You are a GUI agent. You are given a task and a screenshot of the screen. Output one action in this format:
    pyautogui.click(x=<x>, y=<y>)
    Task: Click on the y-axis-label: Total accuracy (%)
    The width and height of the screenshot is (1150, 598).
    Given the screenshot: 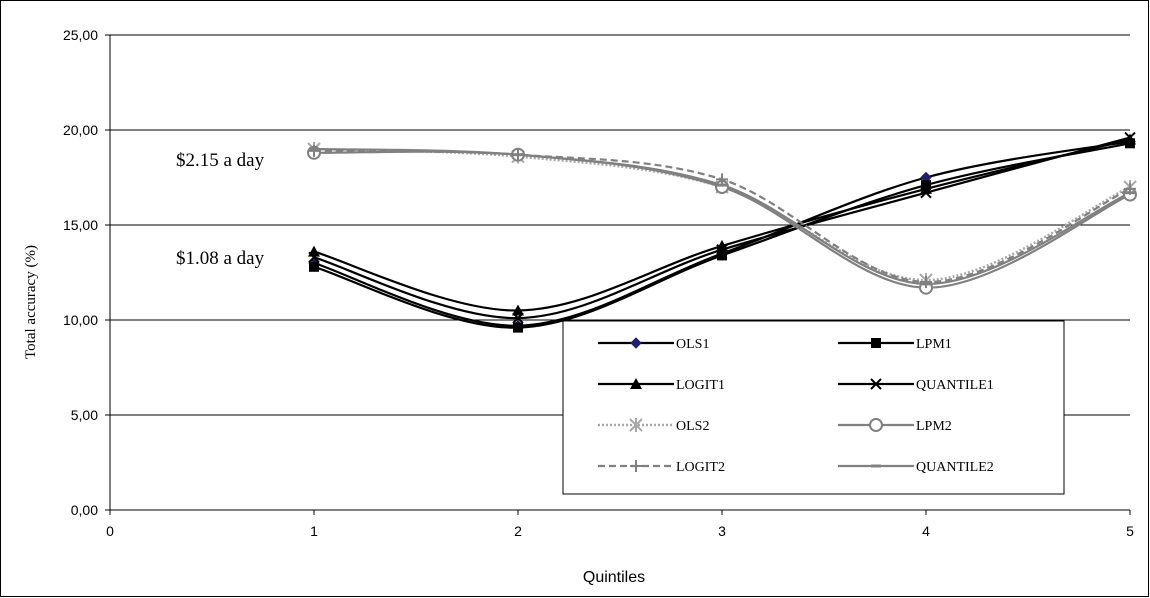 What is the action you would take?
    pyautogui.click(x=31, y=302)
    